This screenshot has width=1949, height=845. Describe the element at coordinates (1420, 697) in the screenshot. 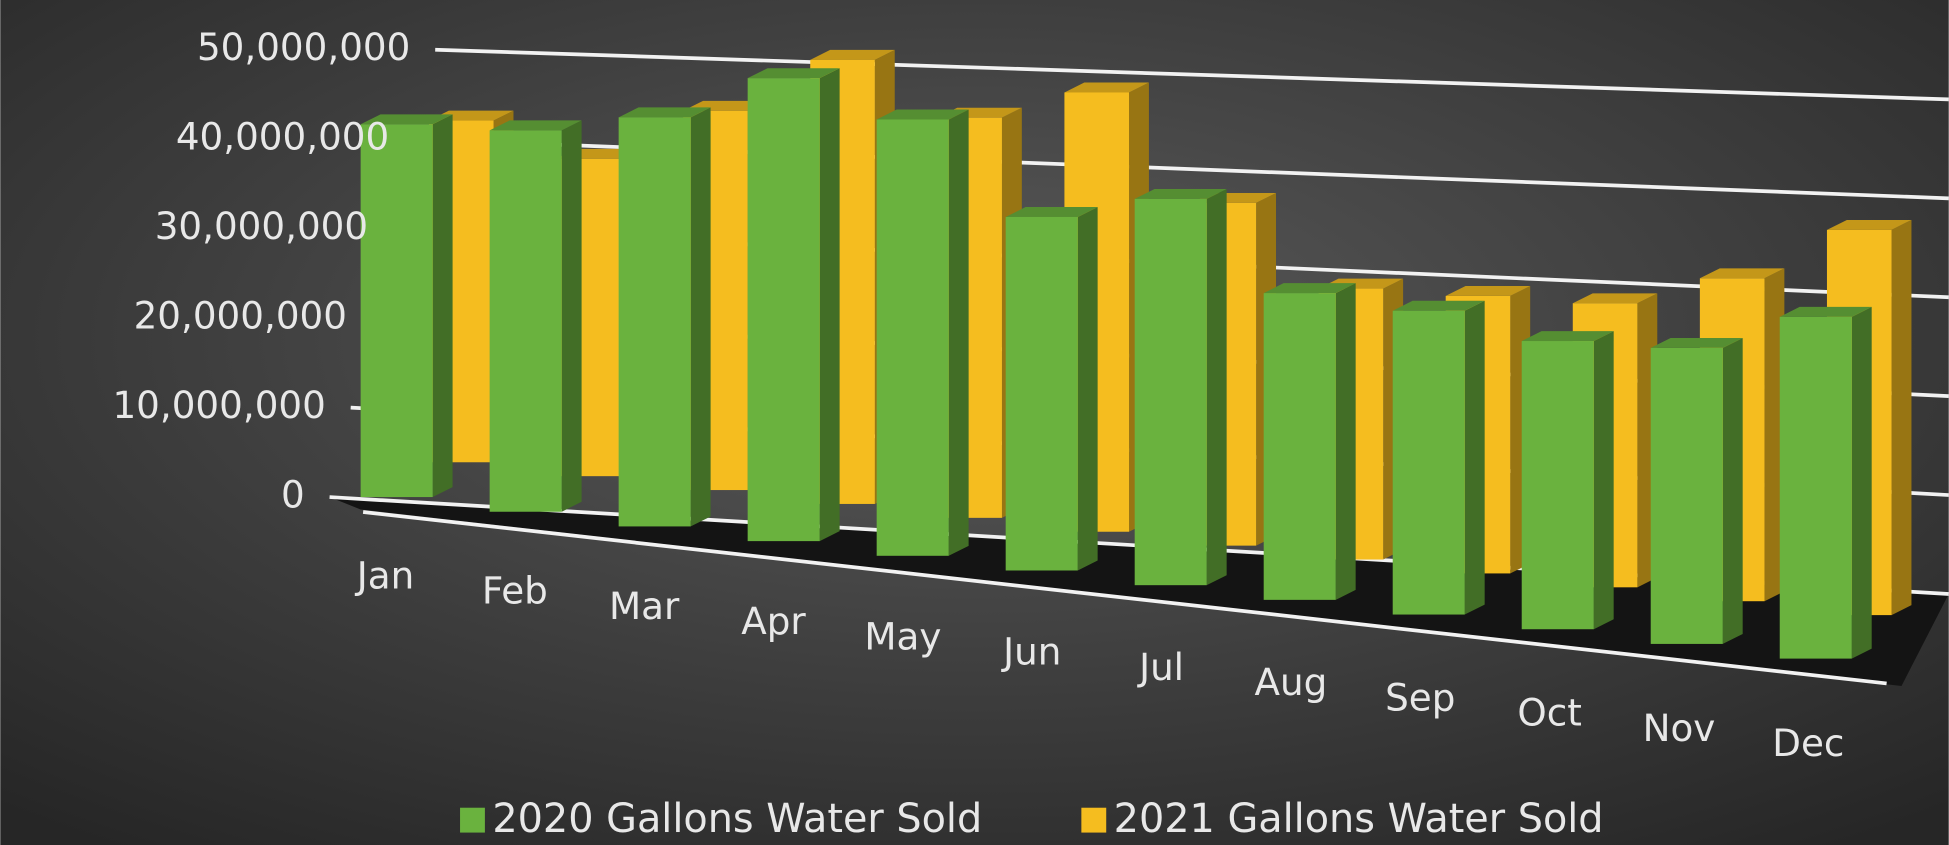

I see `x-tick-label: Sep` at that location.